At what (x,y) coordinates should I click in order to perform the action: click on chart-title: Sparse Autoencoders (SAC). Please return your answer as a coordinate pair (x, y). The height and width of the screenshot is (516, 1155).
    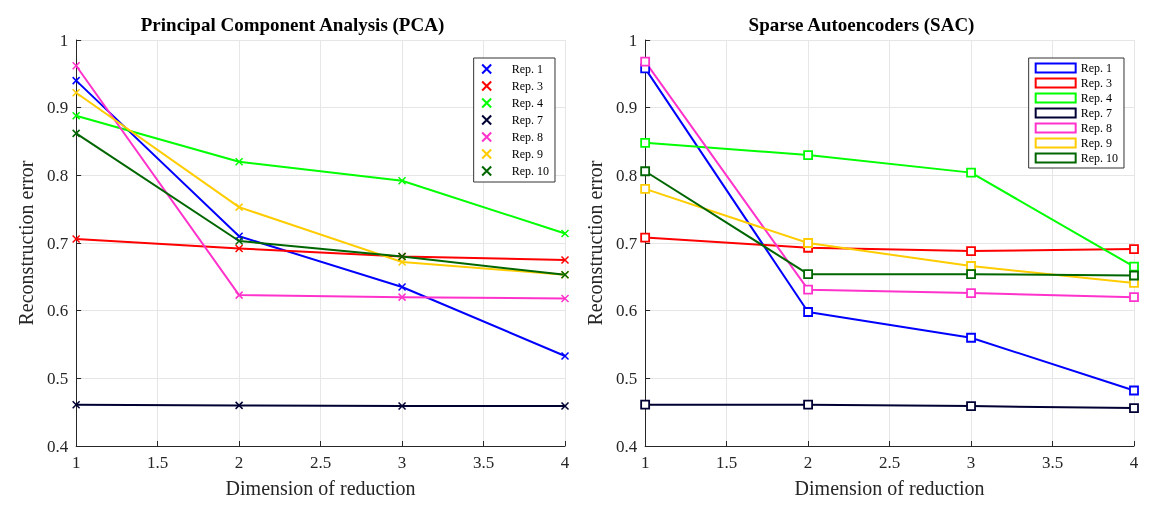
    Looking at the image, I should click on (861, 25).